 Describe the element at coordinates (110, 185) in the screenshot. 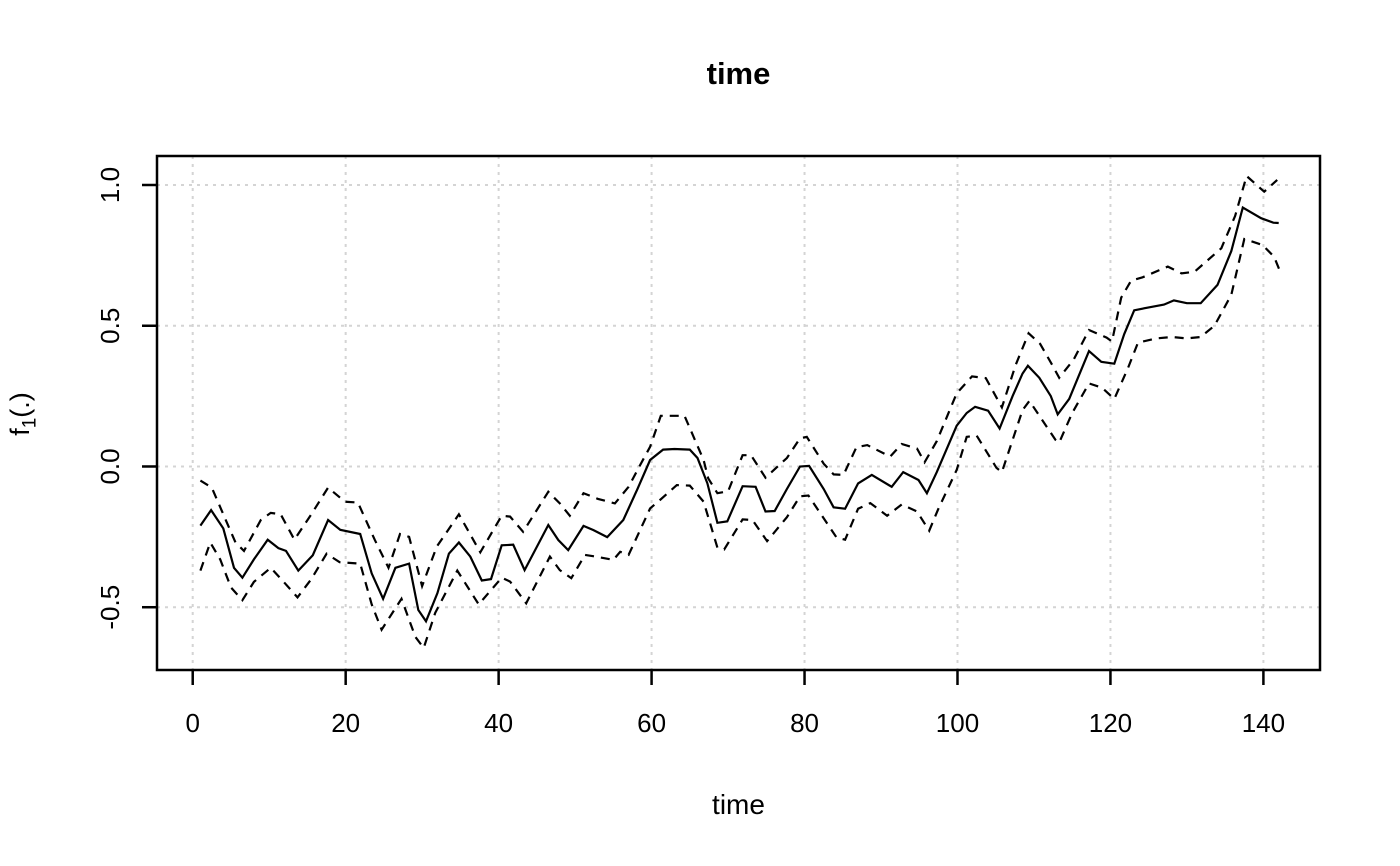

I see `y-tick-label: 1.0` at that location.